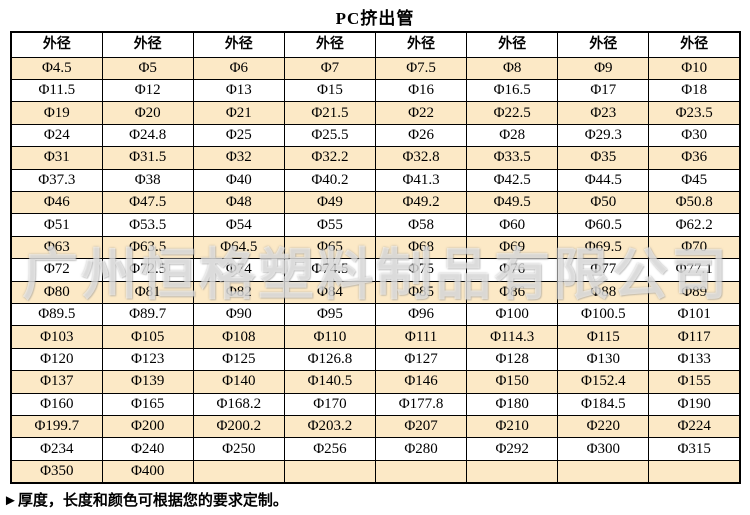 The height and width of the screenshot is (515, 750). I want to click on diameter-cell: Φ22, so click(421, 113).